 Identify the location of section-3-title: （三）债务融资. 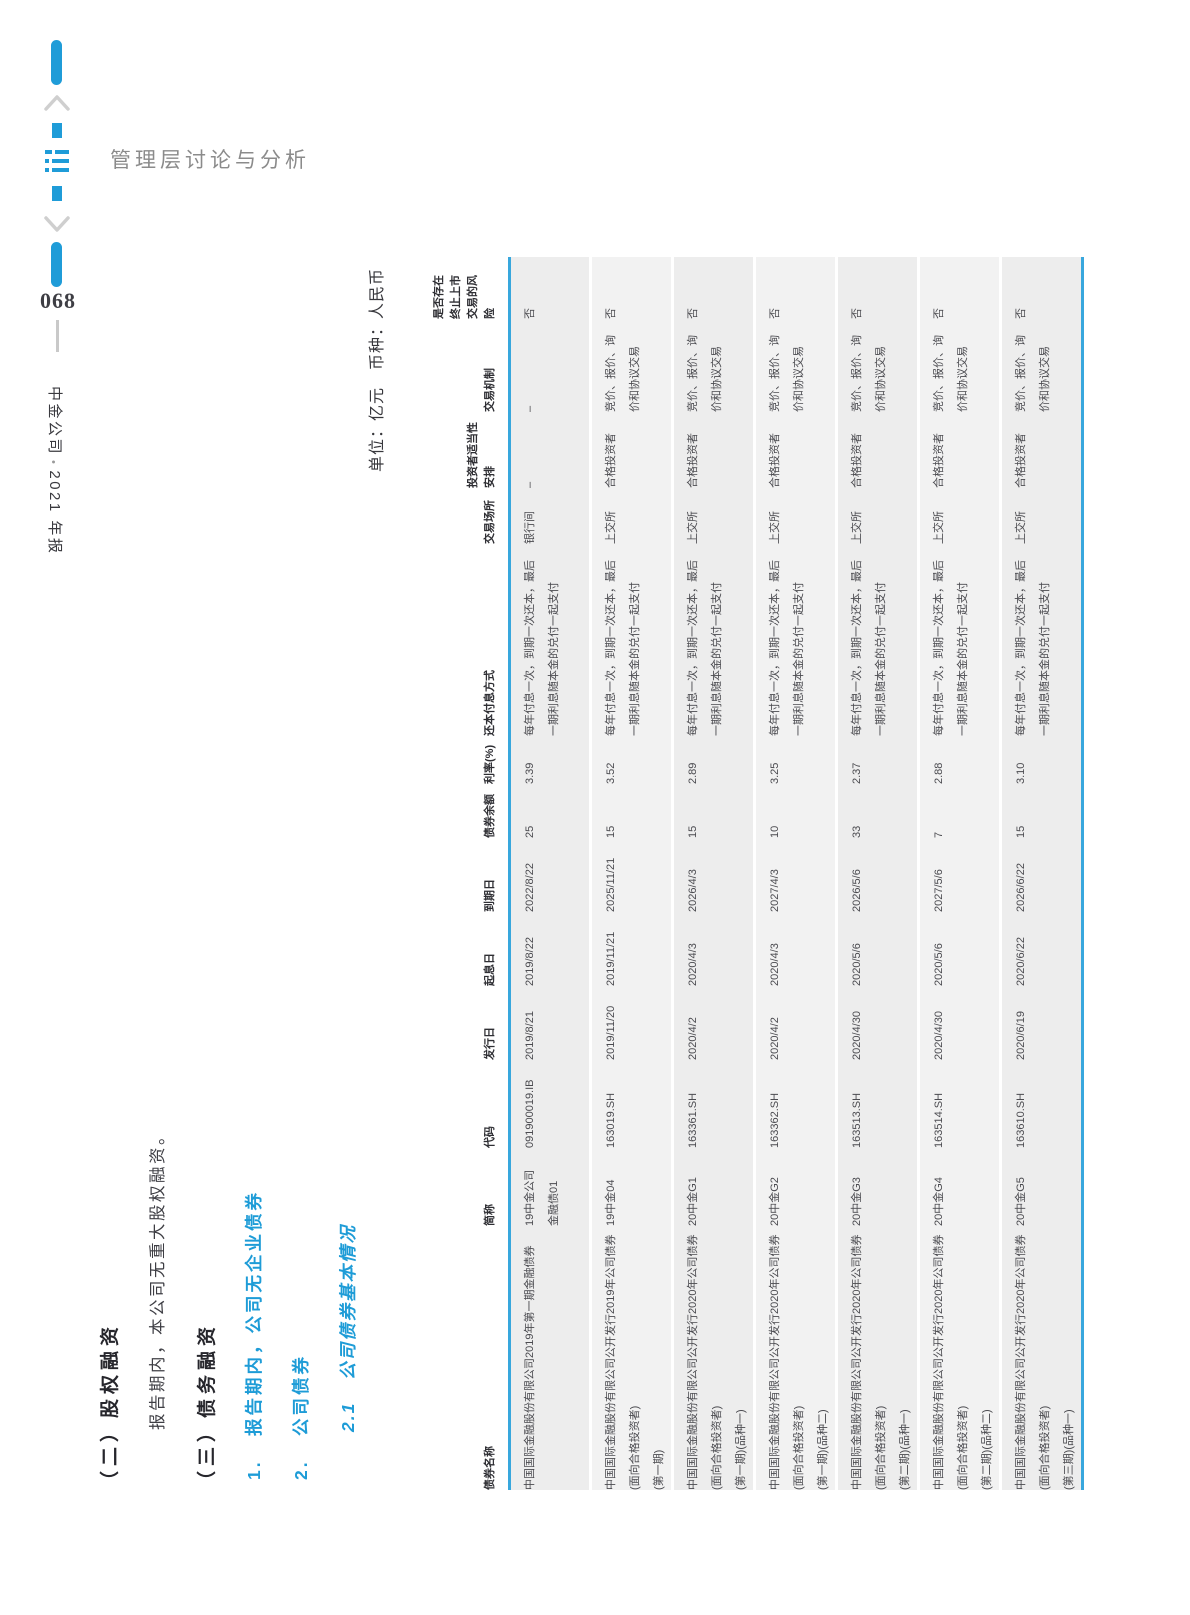
(207, 1405).